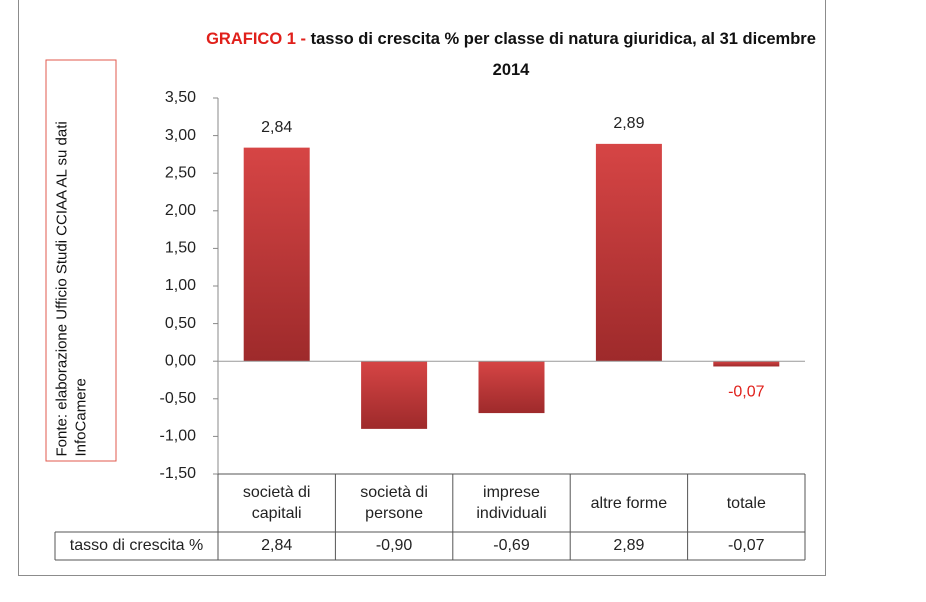 The image size is (926, 602). Describe the element at coordinates (746, 392) in the screenshot. I see `value-label: -0,07` at that location.